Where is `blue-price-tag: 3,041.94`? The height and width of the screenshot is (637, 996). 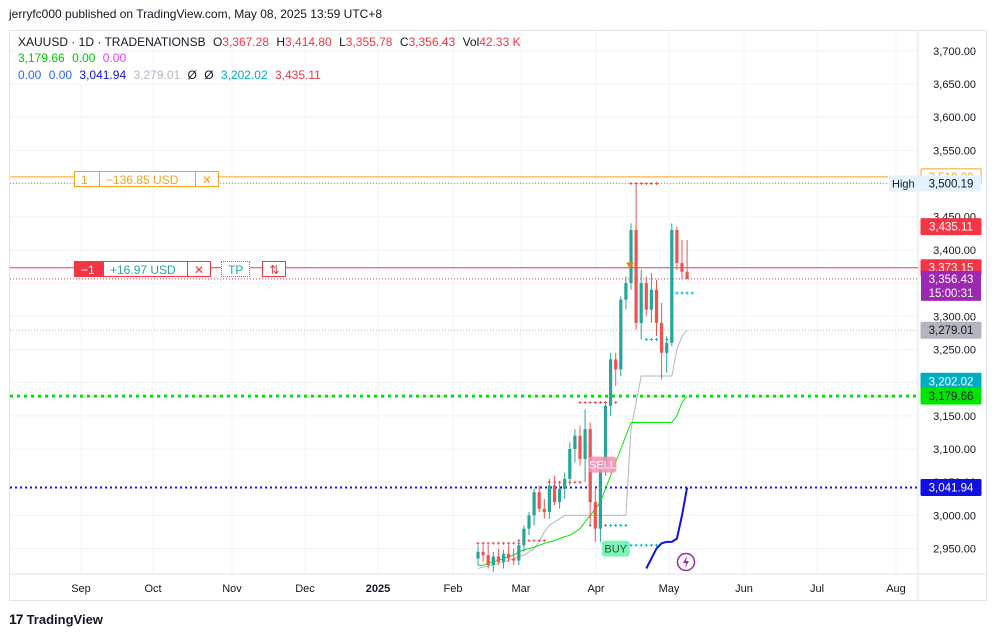
blue-price-tag: 3,041.94 is located at coordinates (951, 489).